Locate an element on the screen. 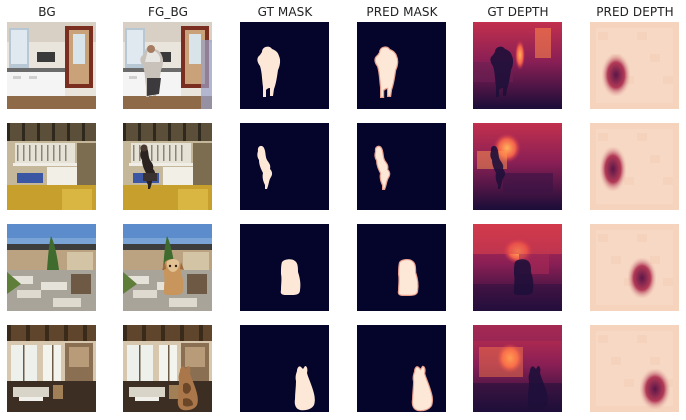 The image size is (686, 420). column-title-pred-depth: PRED DEPTH is located at coordinates (635, 12).